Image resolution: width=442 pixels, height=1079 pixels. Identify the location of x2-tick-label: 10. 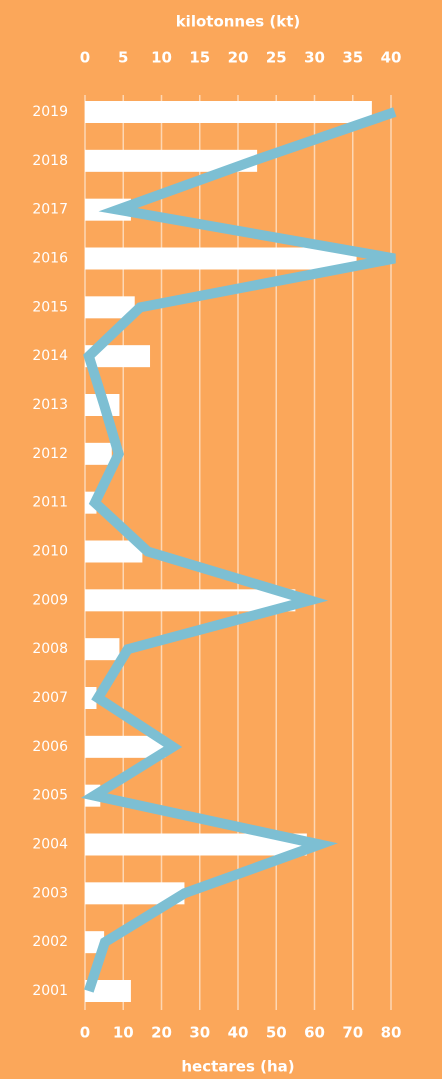
(161, 58).